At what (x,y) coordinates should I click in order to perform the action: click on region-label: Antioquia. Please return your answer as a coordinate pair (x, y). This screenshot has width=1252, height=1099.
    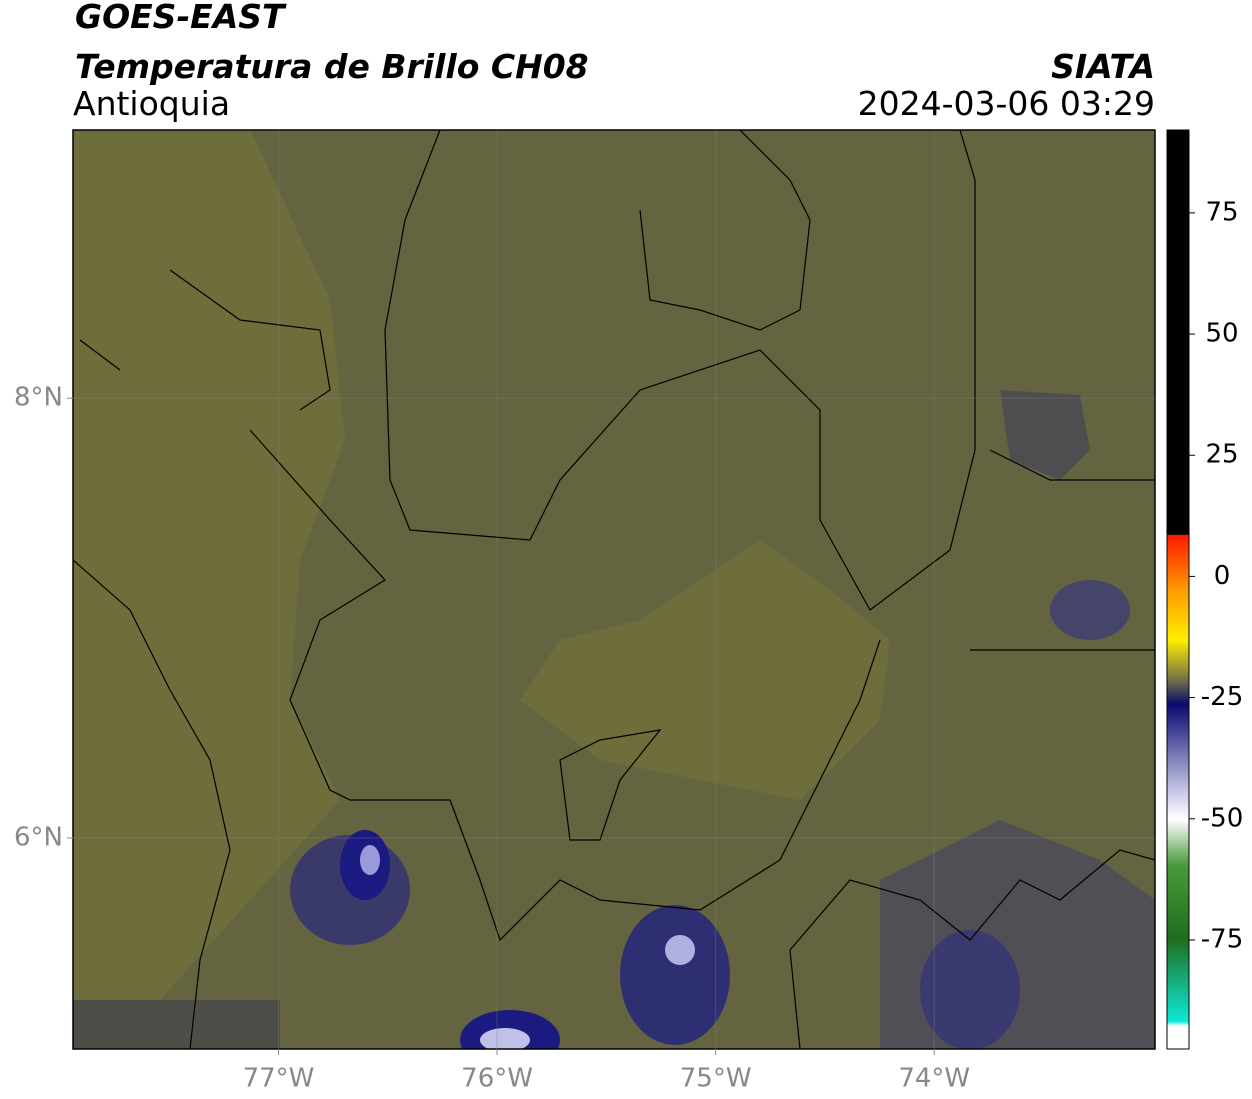
    Looking at the image, I should click on (151, 103).